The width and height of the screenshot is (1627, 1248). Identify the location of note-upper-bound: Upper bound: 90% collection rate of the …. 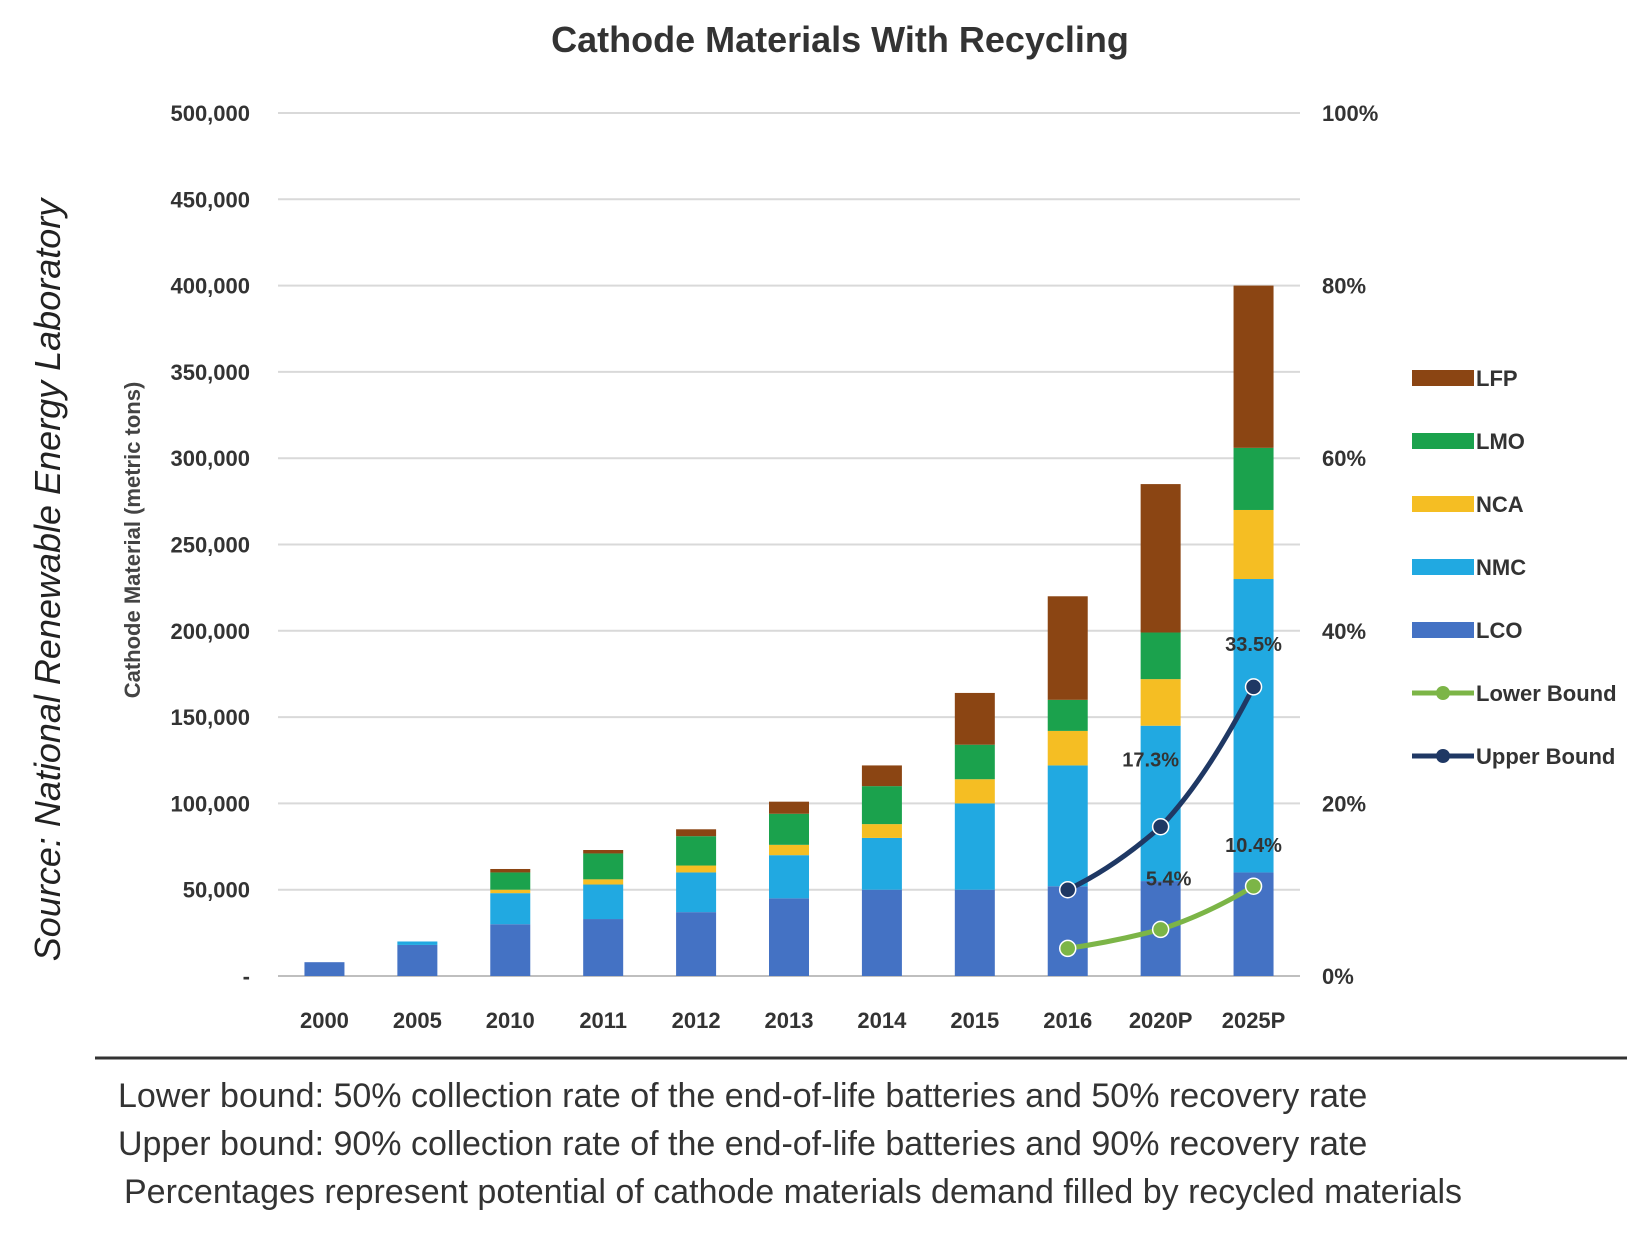
(743, 1144).